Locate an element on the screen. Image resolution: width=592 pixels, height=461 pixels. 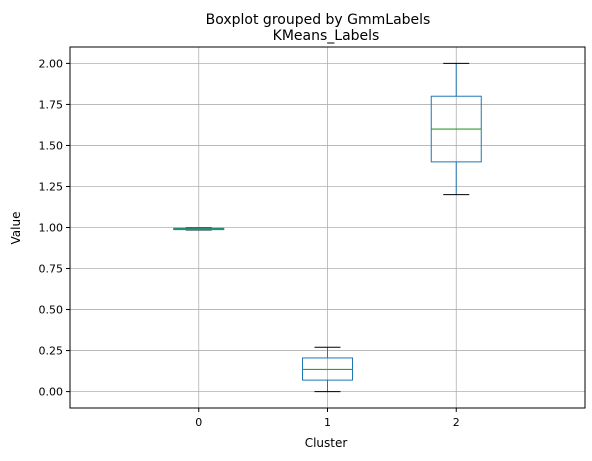
y-tick-label: 1.25 is located at coordinates (51, 186).